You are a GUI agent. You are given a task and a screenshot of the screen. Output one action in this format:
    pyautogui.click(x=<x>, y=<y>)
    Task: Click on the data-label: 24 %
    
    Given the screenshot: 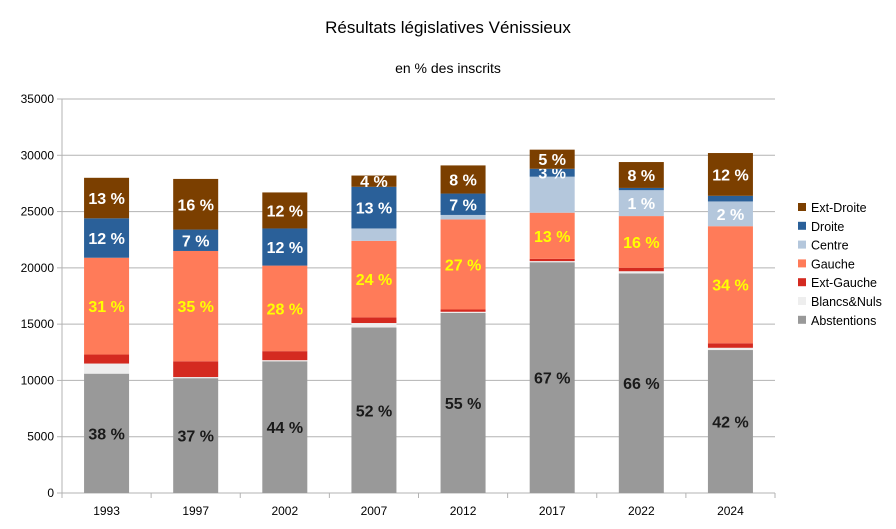 What is the action you would take?
    pyautogui.click(x=374, y=280)
    